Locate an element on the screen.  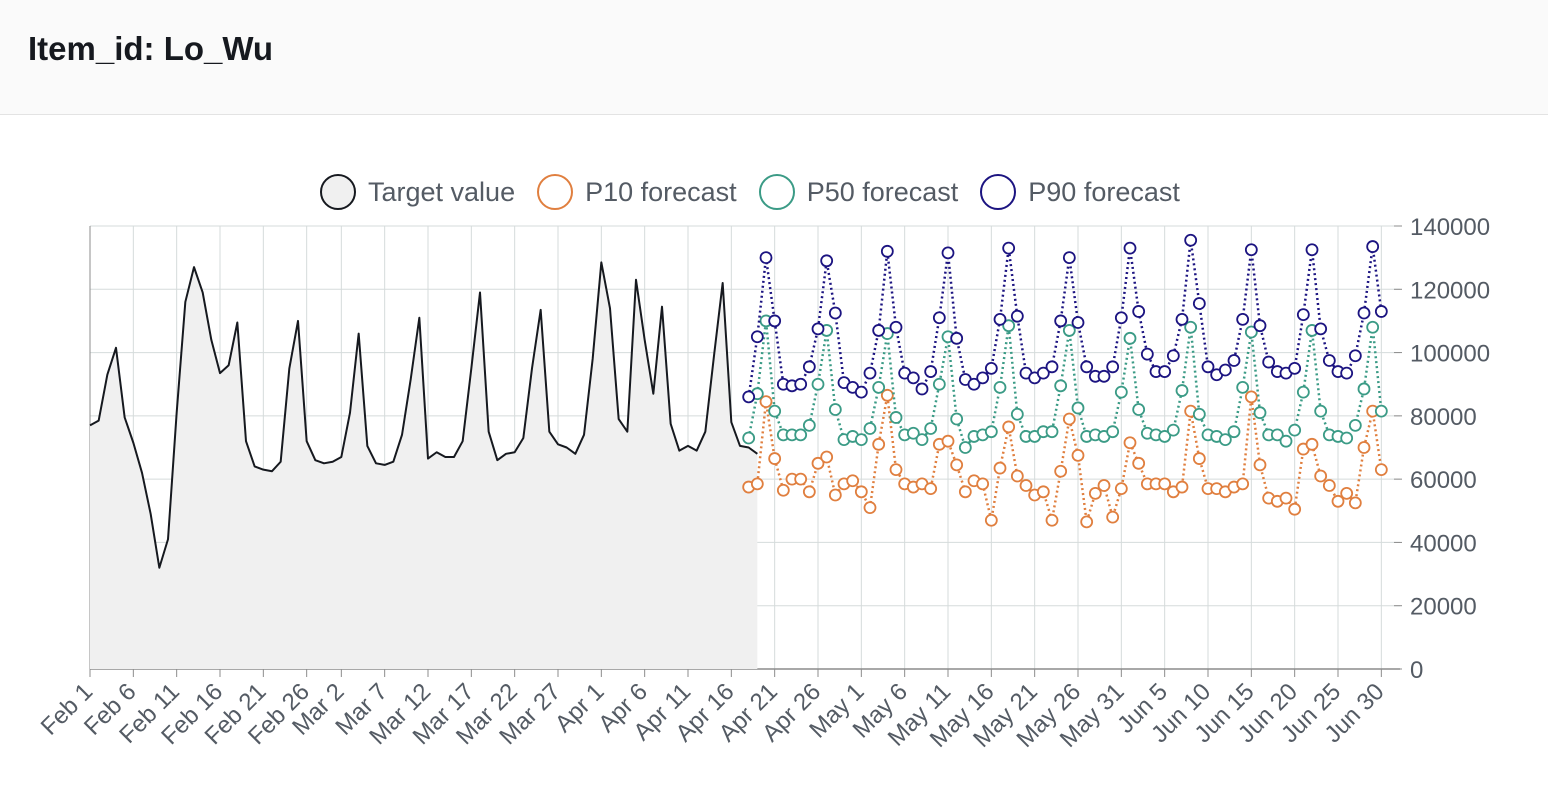
y-tick-label: 0 is located at coordinates (1416, 670).